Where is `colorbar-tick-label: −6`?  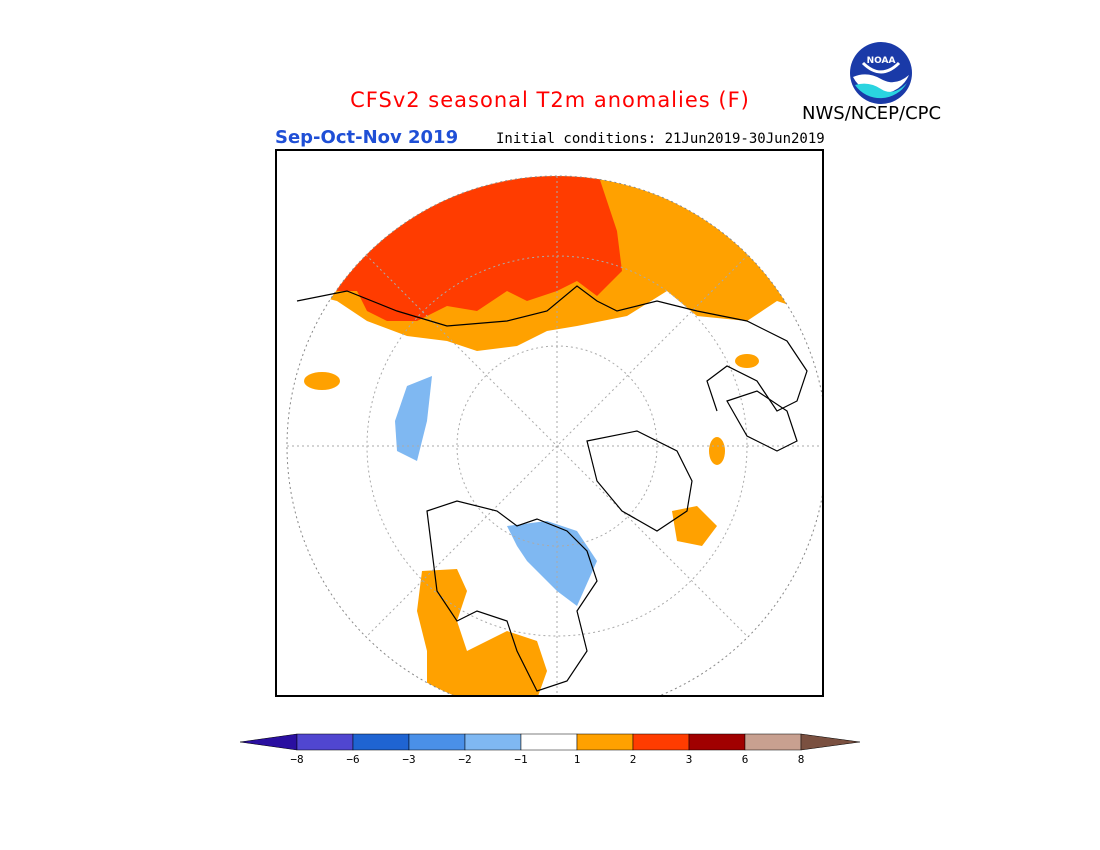 colorbar-tick-label: −6 is located at coordinates (353, 759).